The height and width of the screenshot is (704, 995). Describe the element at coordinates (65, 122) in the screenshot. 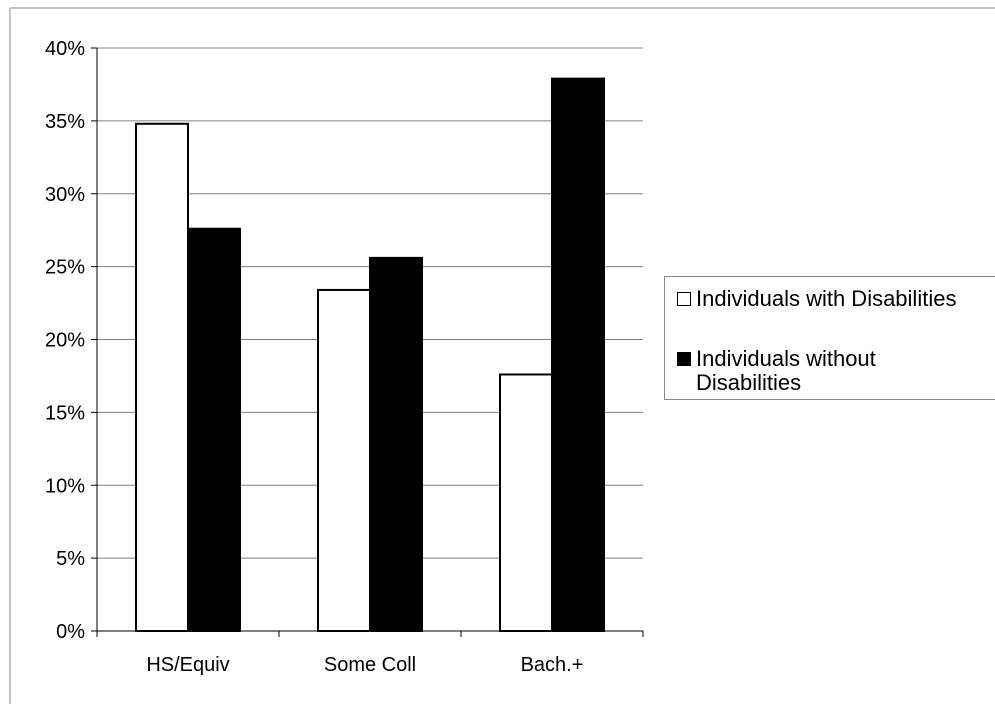

I see `y-tick-label: 35%` at that location.